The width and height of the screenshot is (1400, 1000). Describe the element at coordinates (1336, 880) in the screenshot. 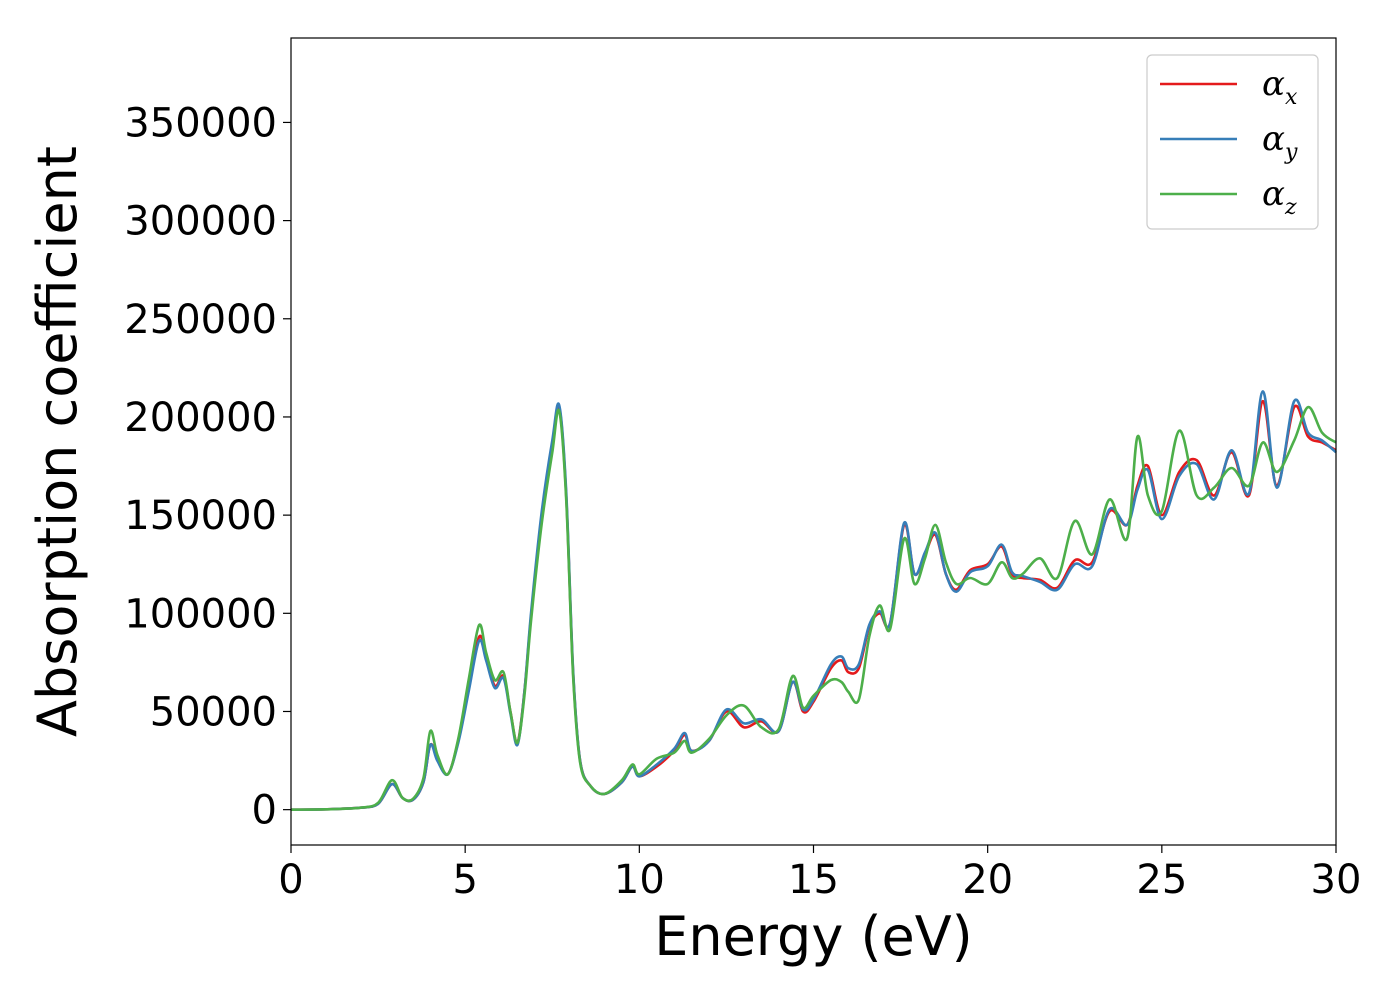

I see `x-tick-label: 30` at that location.